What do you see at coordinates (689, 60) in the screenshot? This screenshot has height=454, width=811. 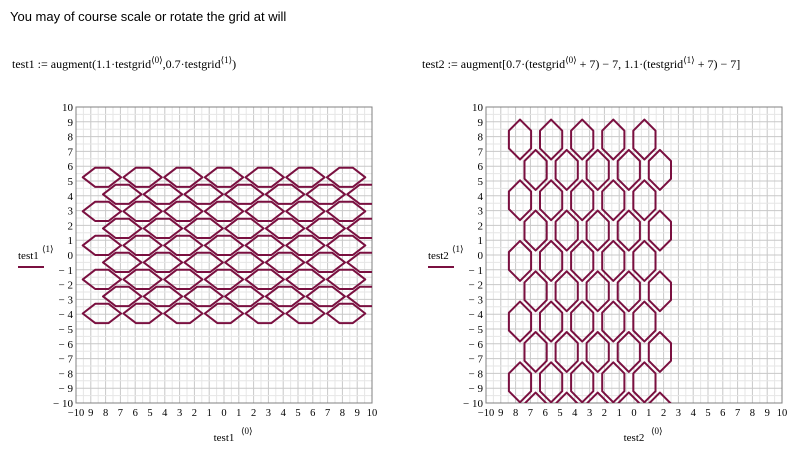 I see `formula-sup: ⟨1⟩` at bounding box center [689, 60].